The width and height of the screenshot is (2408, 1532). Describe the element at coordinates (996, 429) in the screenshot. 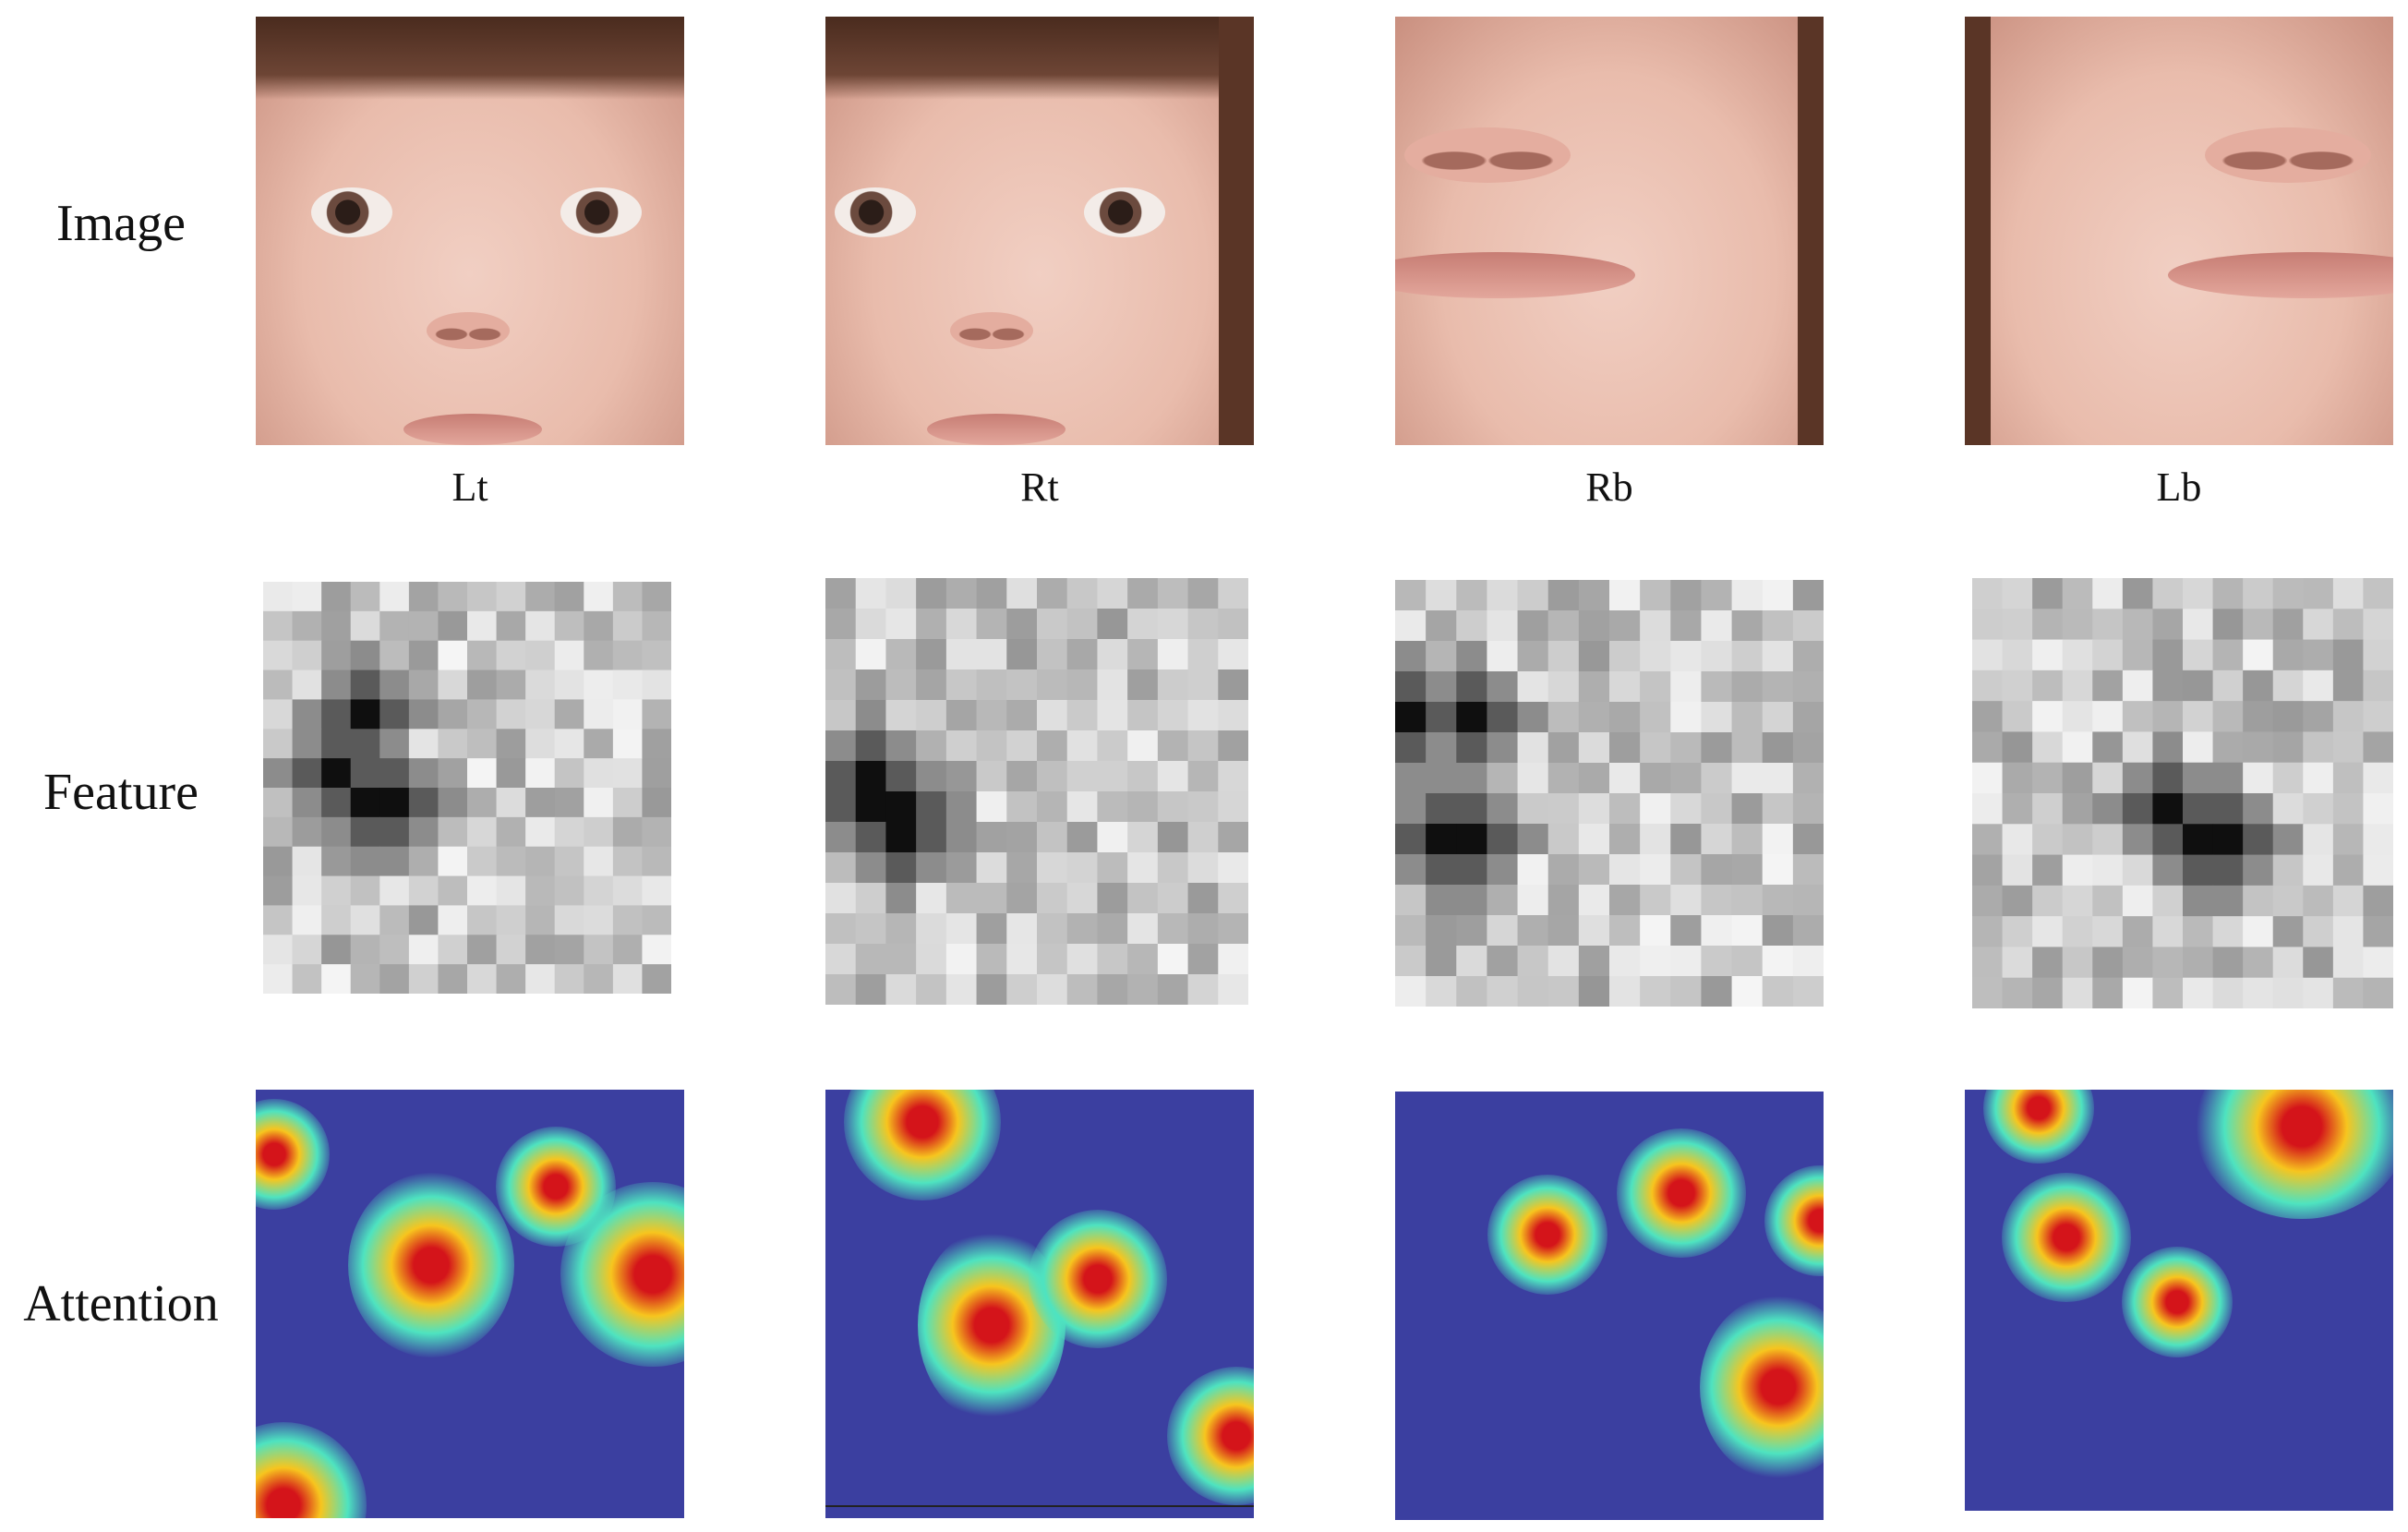

I see `mouth` at that location.